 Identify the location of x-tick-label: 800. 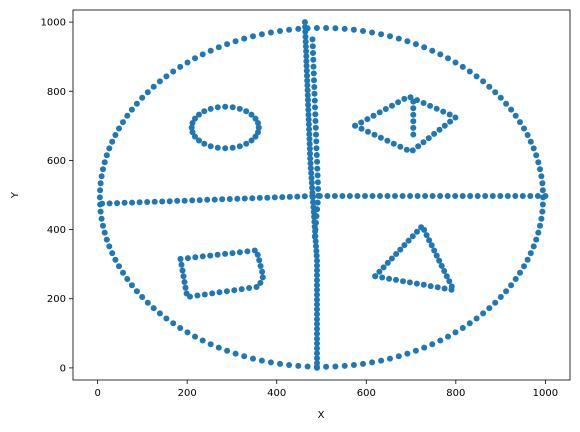
(455, 393).